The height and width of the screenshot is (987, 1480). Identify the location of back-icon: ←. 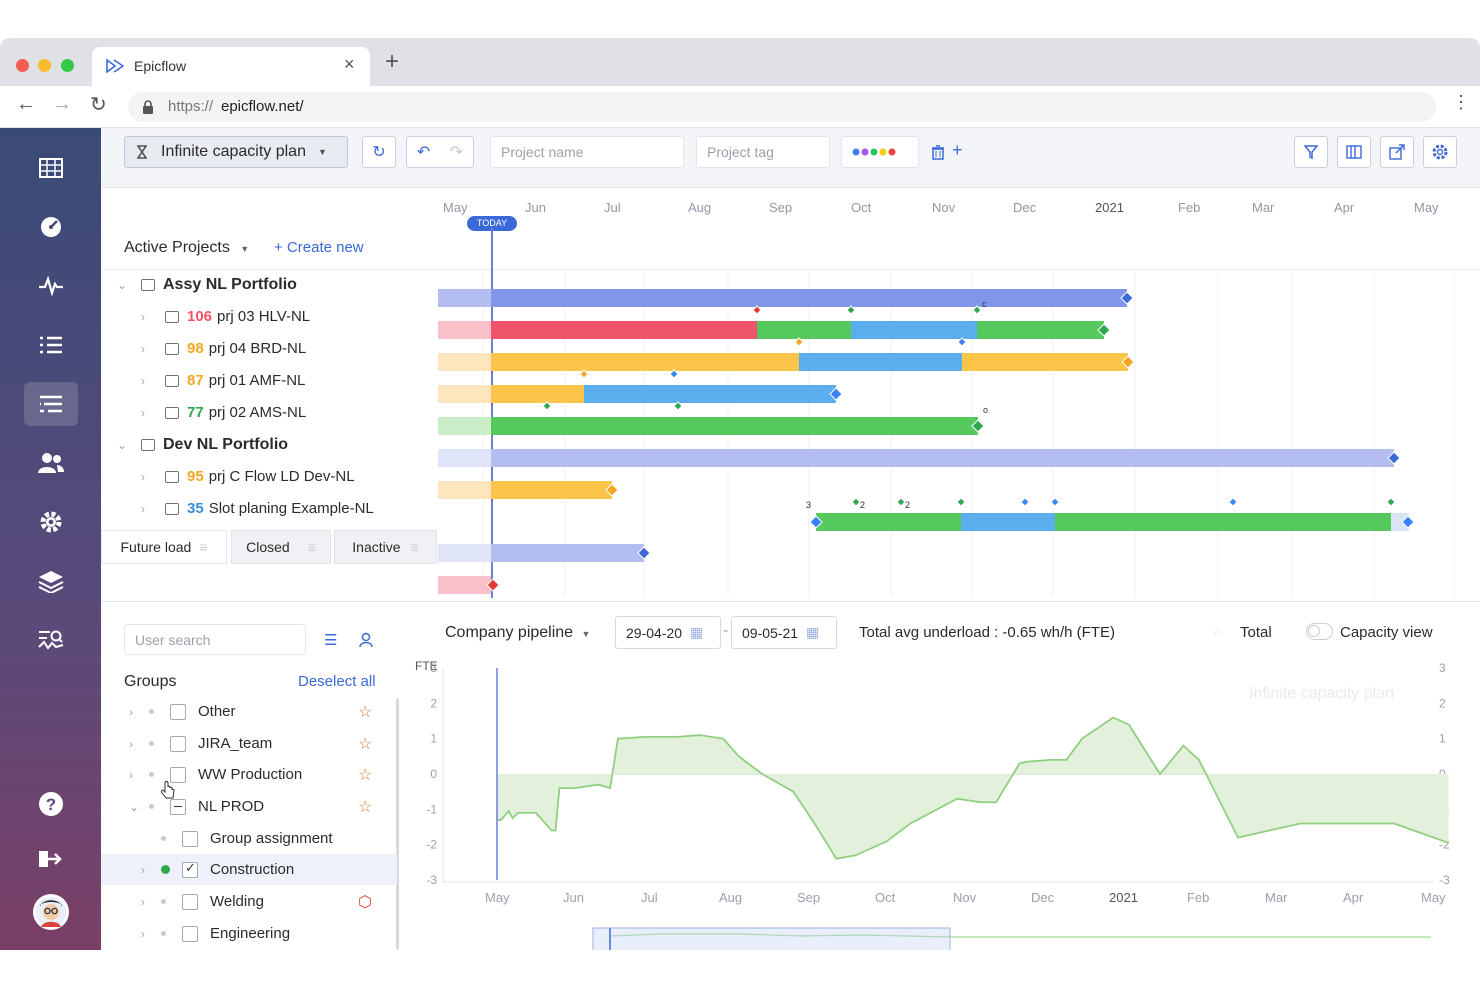
(26, 104).